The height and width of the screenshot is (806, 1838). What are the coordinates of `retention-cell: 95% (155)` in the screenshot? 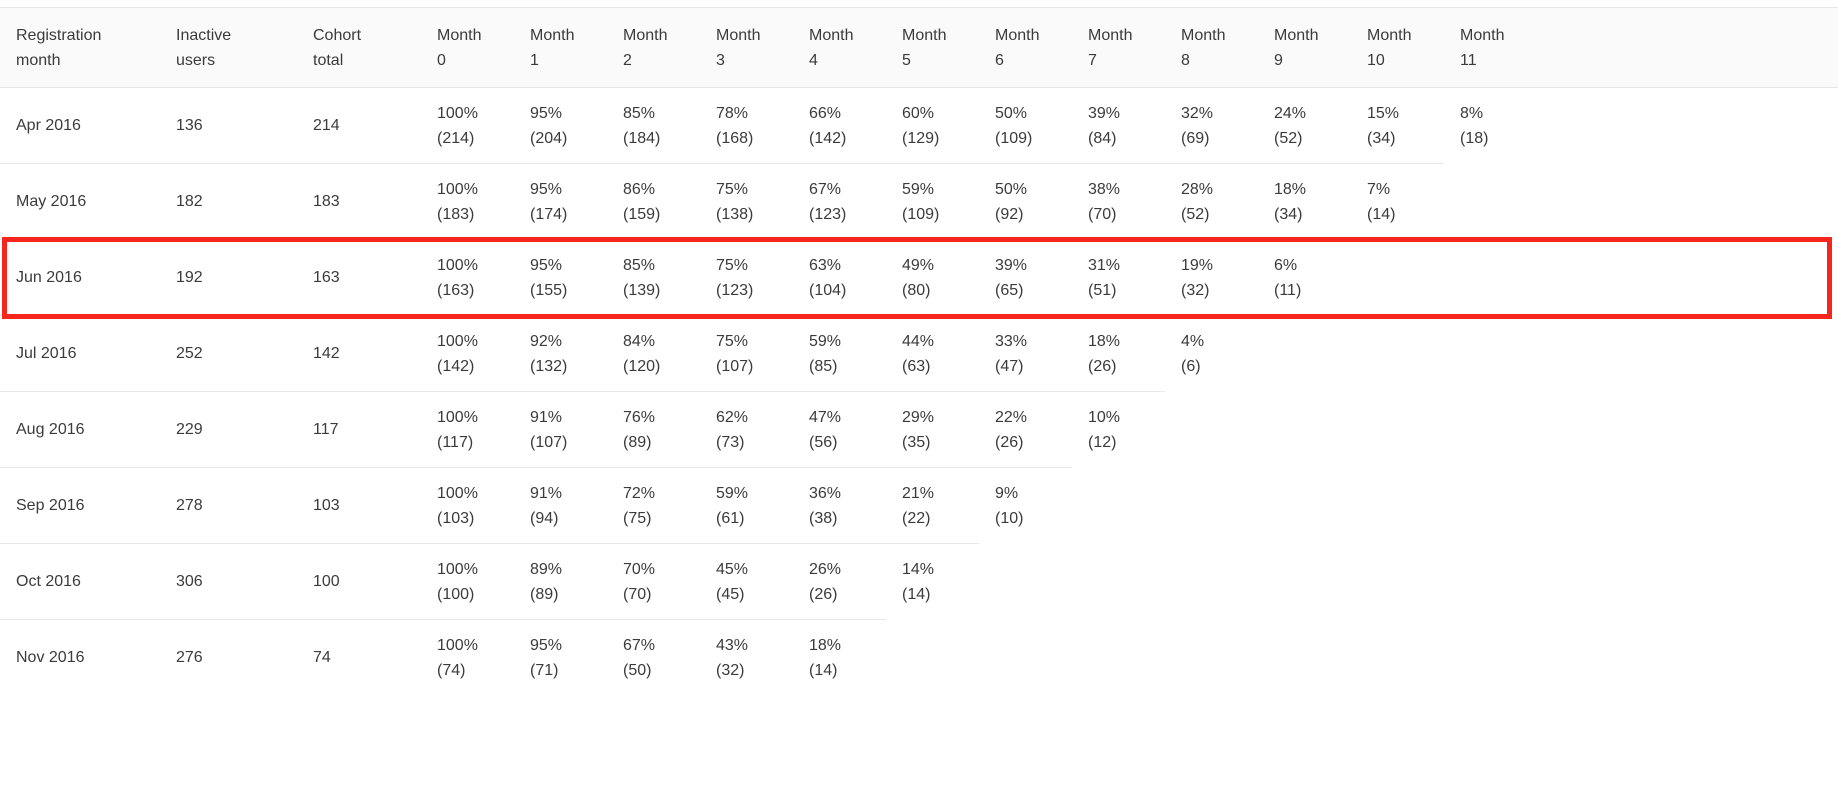 It's located at (560, 277).